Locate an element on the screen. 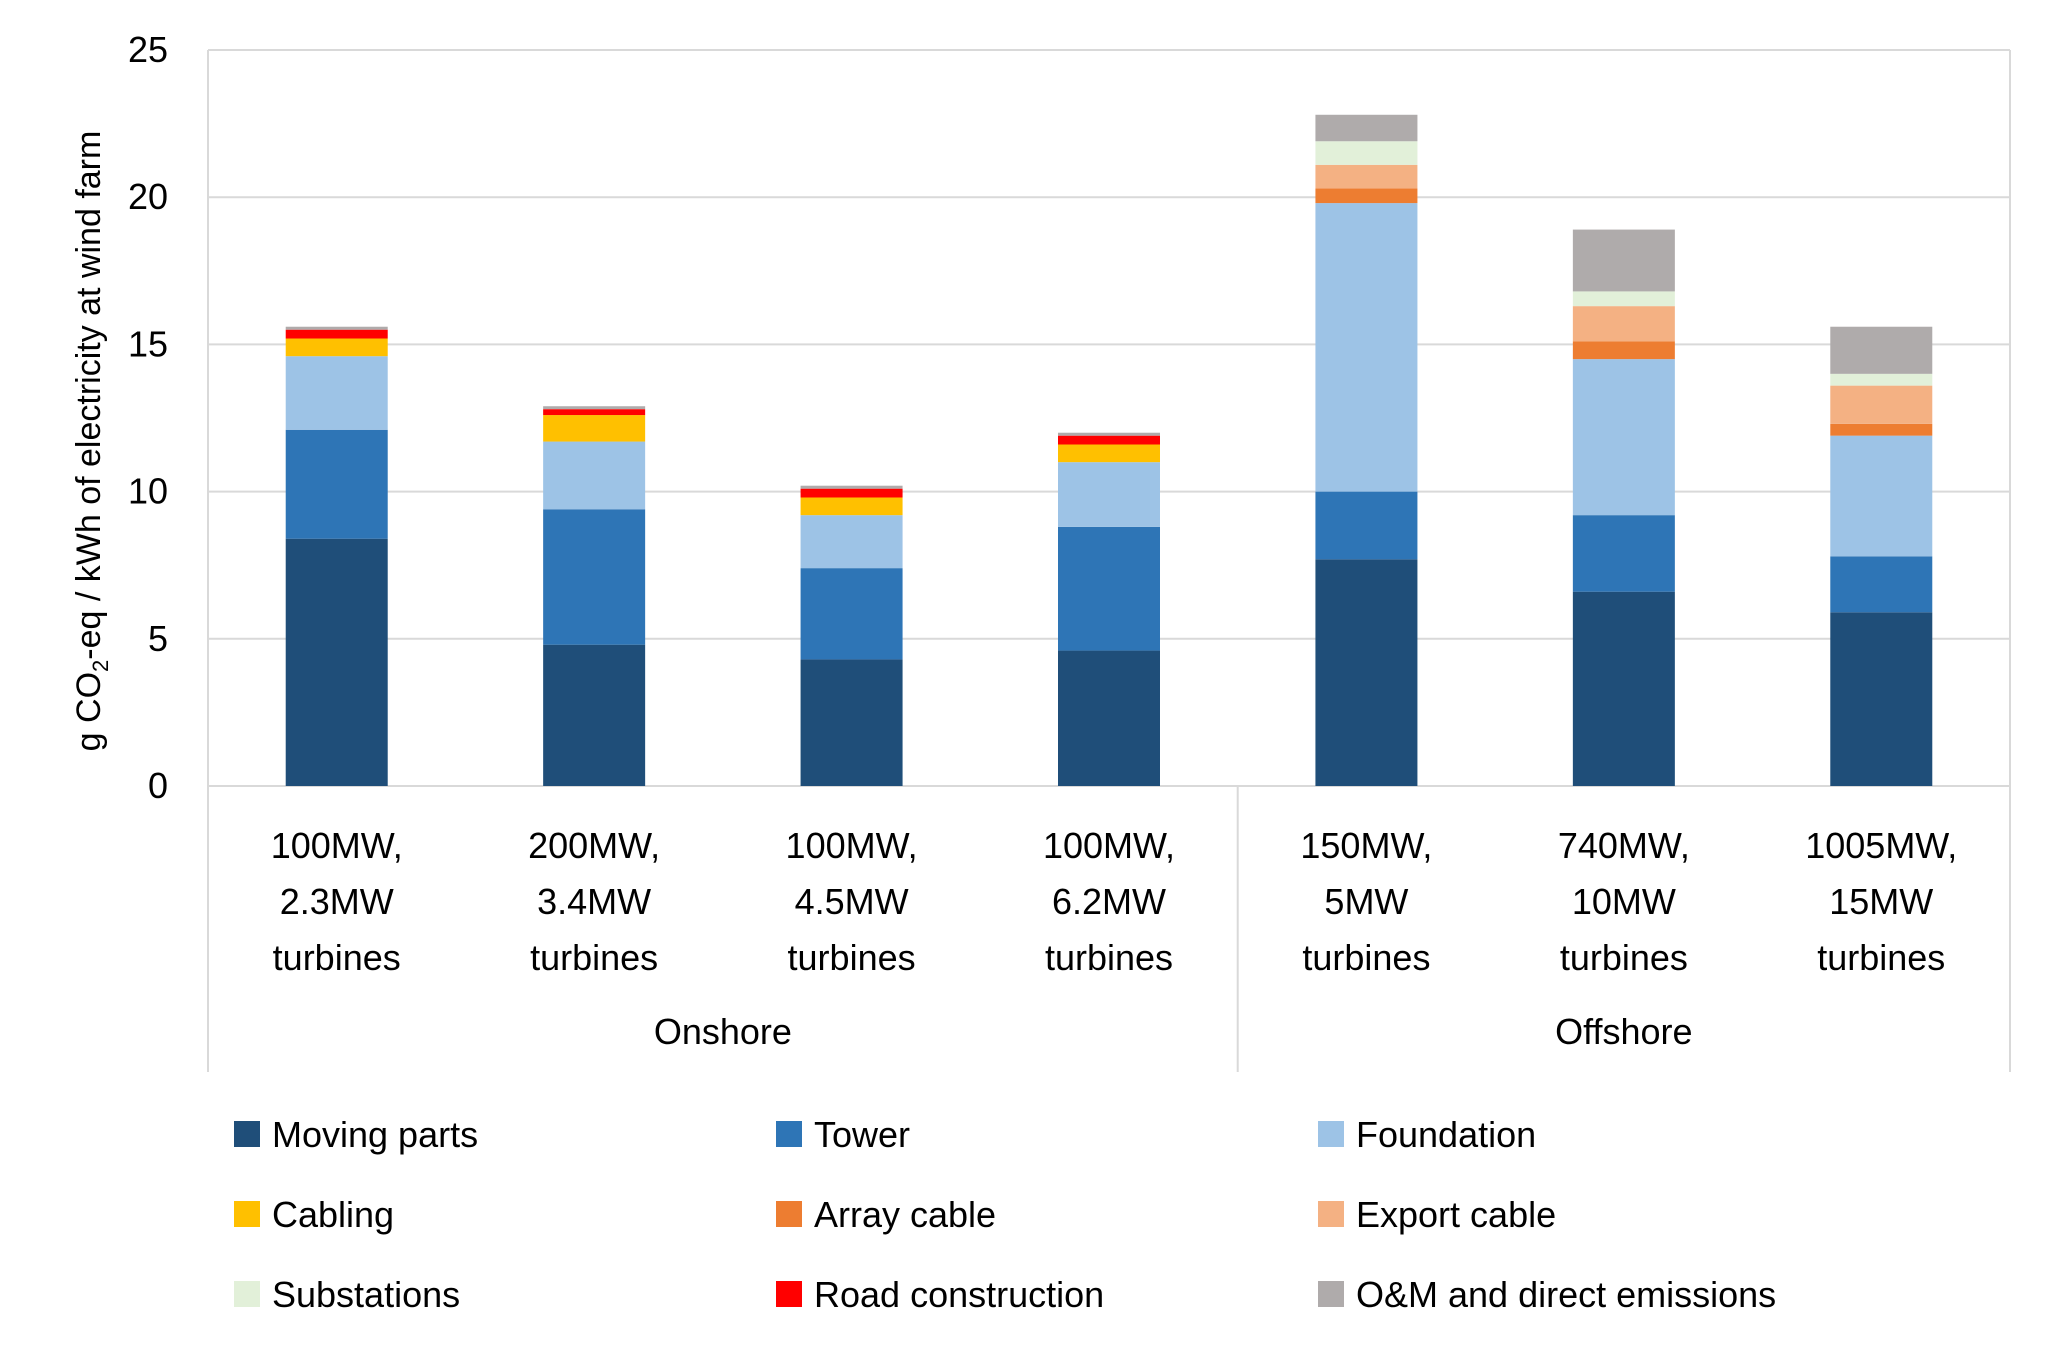  group-label: Onshore is located at coordinates (723, 1031).